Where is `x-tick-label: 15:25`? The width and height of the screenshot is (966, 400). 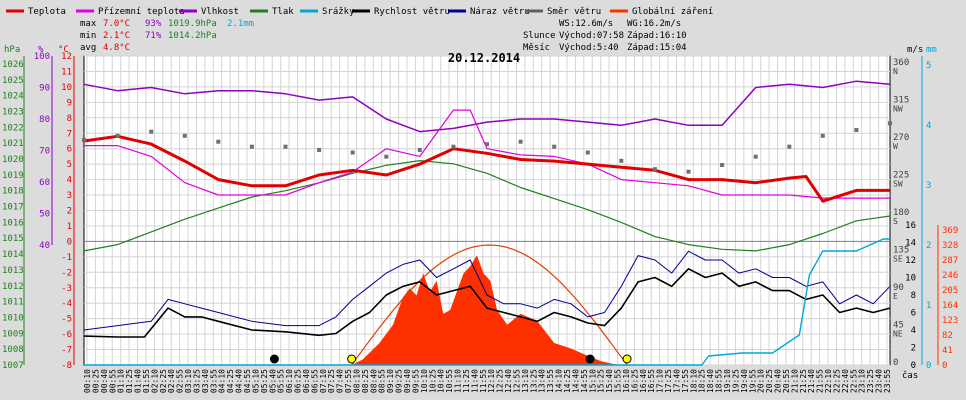
x-tick-label: 15:25 is located at coordinates (601, 381).